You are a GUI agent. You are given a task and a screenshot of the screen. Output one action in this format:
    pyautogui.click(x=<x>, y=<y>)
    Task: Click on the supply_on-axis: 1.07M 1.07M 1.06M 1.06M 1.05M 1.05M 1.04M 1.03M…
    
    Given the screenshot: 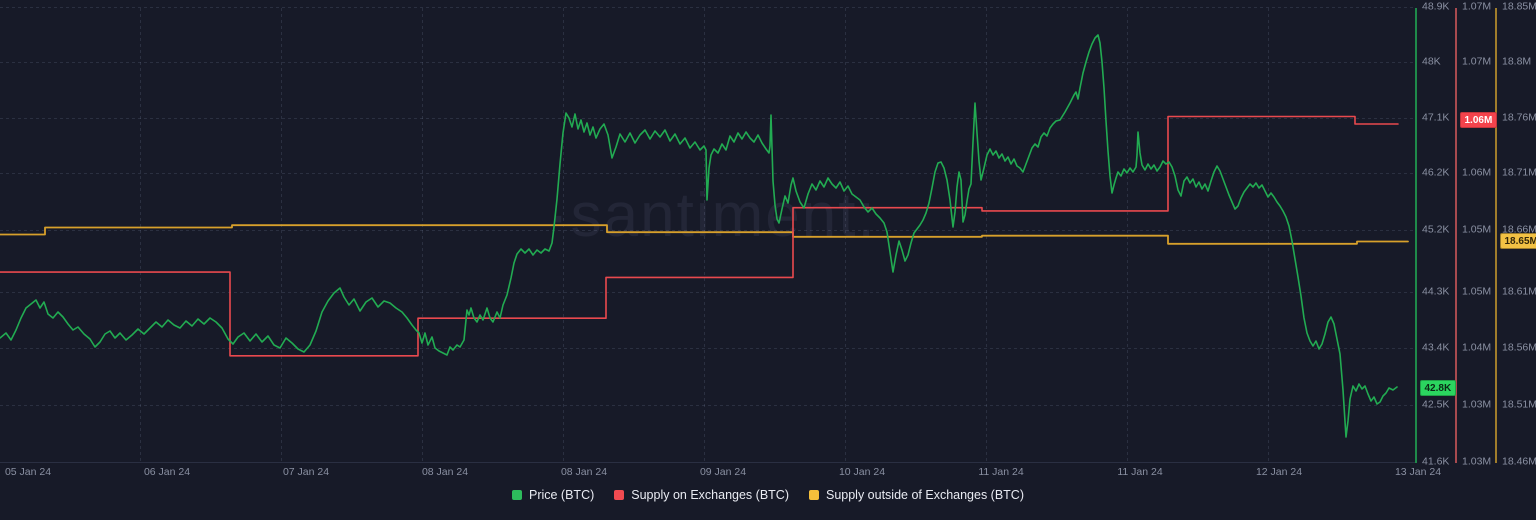 What is the action you would take?
    pyautogui.click(x=1475, y=241)
    